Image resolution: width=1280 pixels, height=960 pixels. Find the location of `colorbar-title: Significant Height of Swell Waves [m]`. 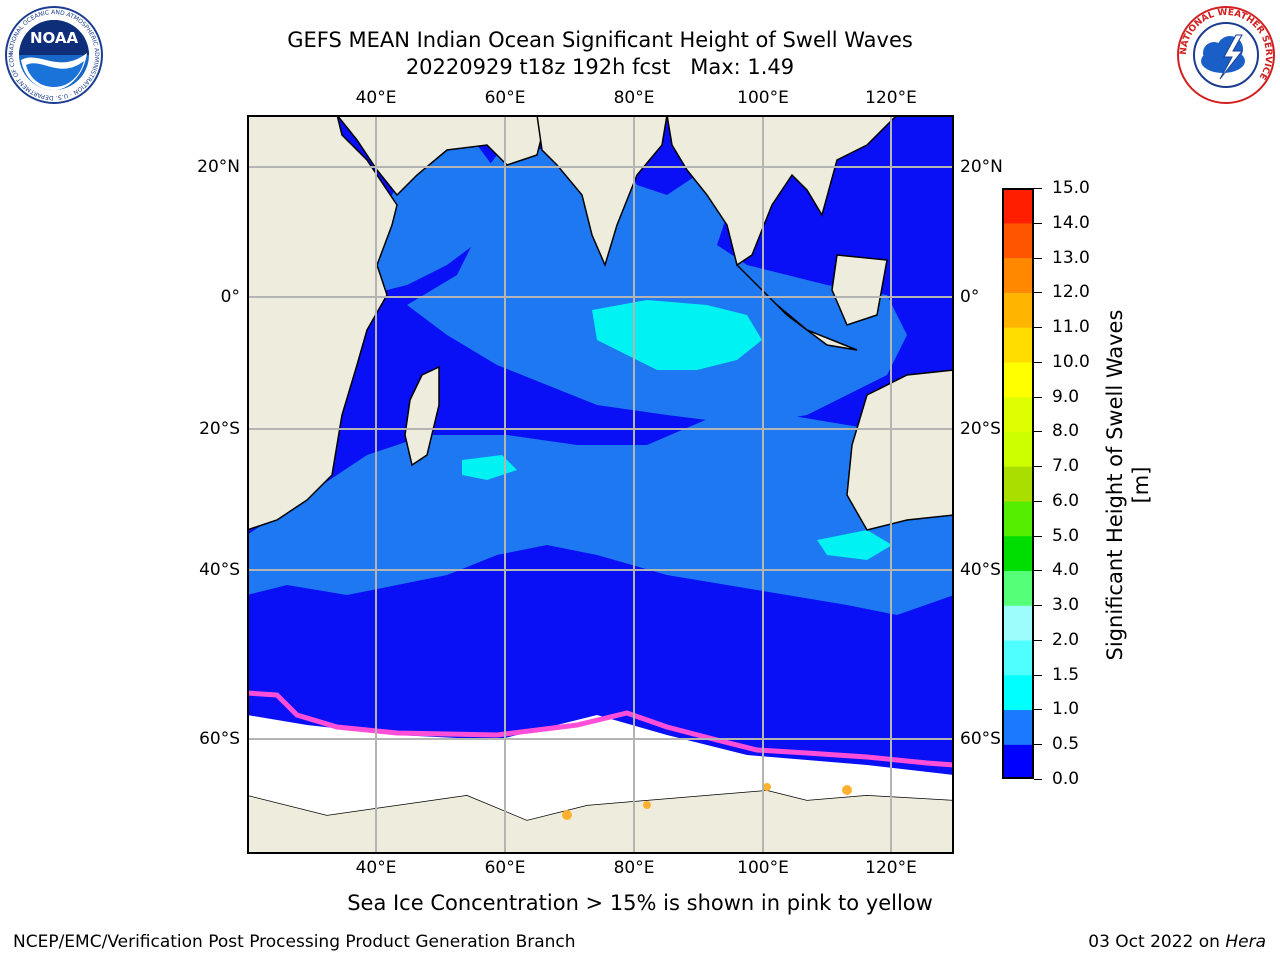

colorbar-title: Significant Height of Swell Waves [m] is located at coordinates (1128, 485).